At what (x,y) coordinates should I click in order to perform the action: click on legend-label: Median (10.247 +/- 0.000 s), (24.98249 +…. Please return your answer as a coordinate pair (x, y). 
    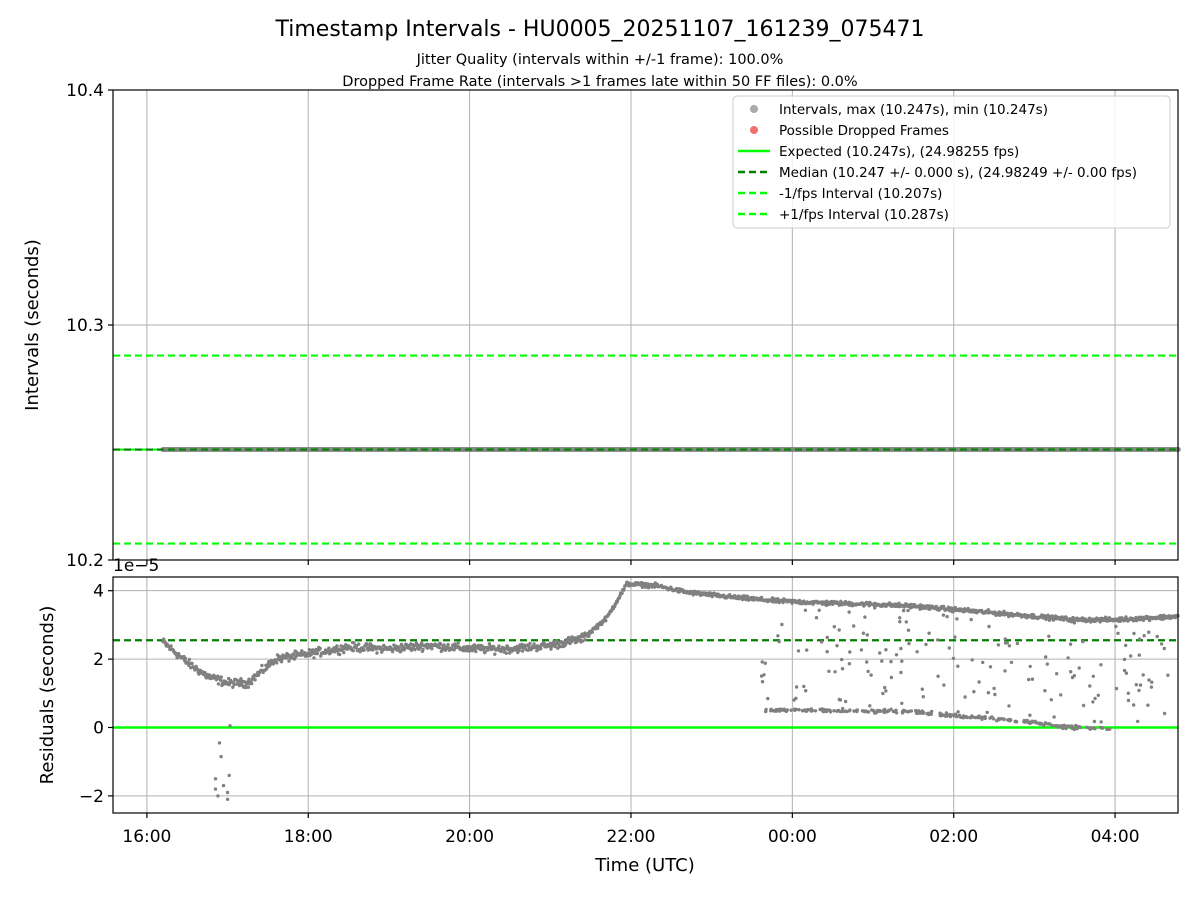
    Looking at the image, I should click on (958, 173).